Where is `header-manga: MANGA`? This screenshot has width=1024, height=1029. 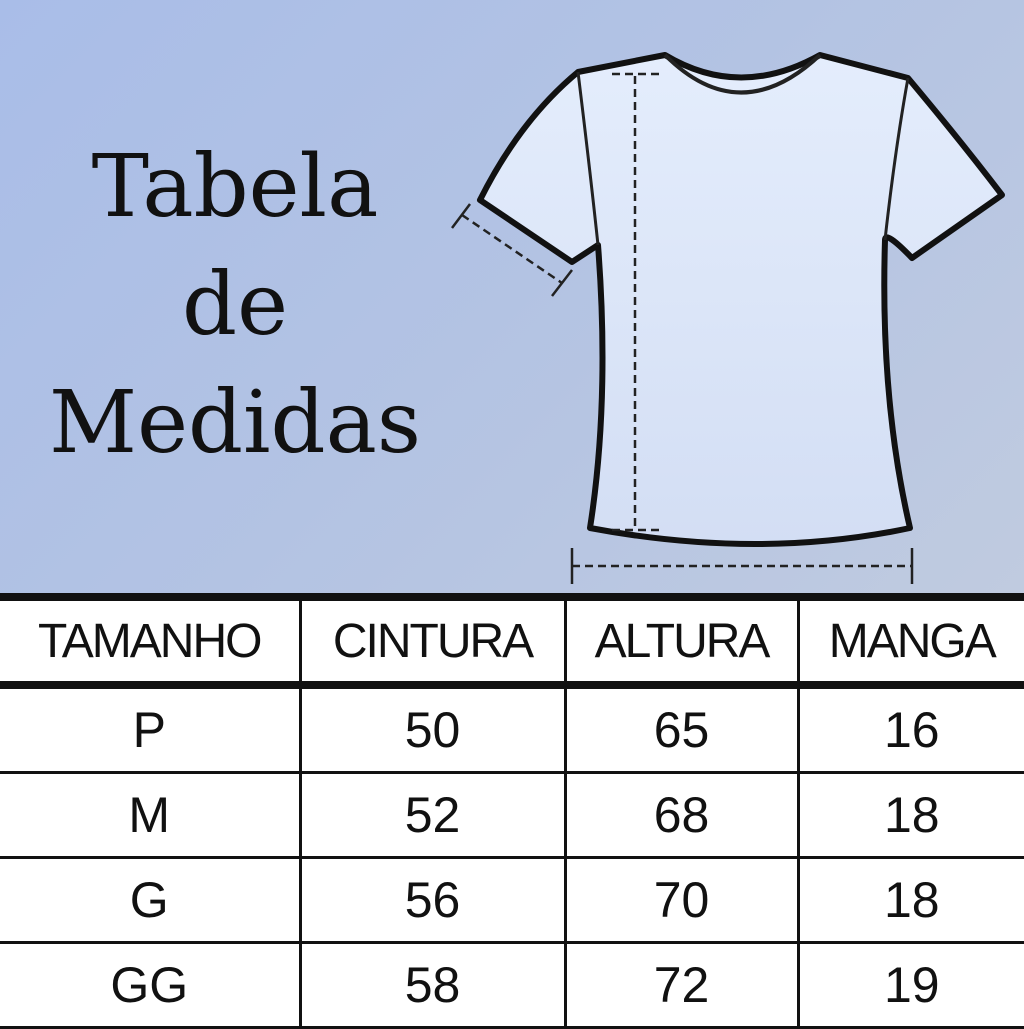 header-manga: MANGA is located at coordinates (910, 641).